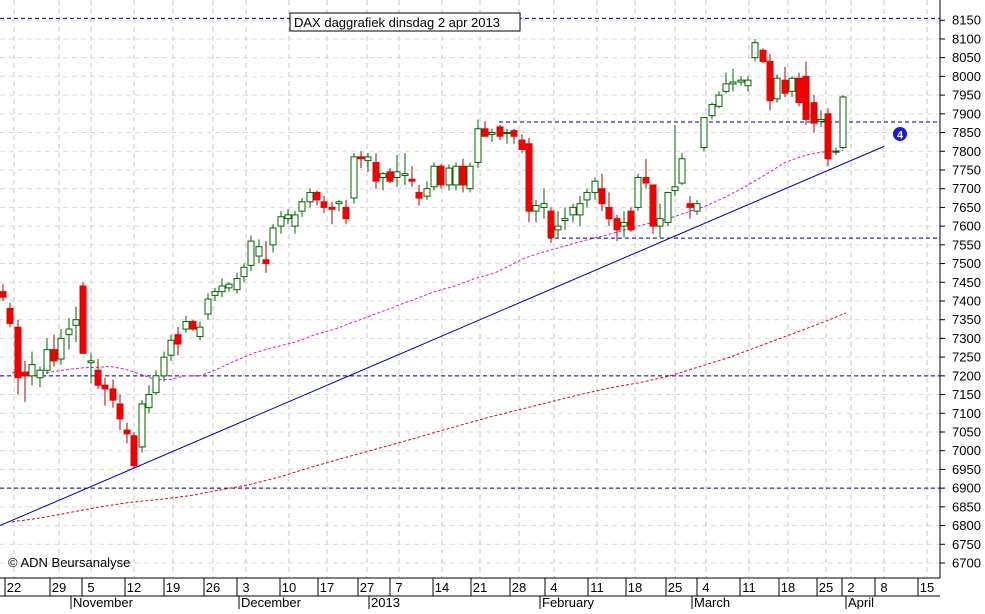 The image size is (985, 614). I want to click on y-tick-label-25: 7950, so click(966, 95).